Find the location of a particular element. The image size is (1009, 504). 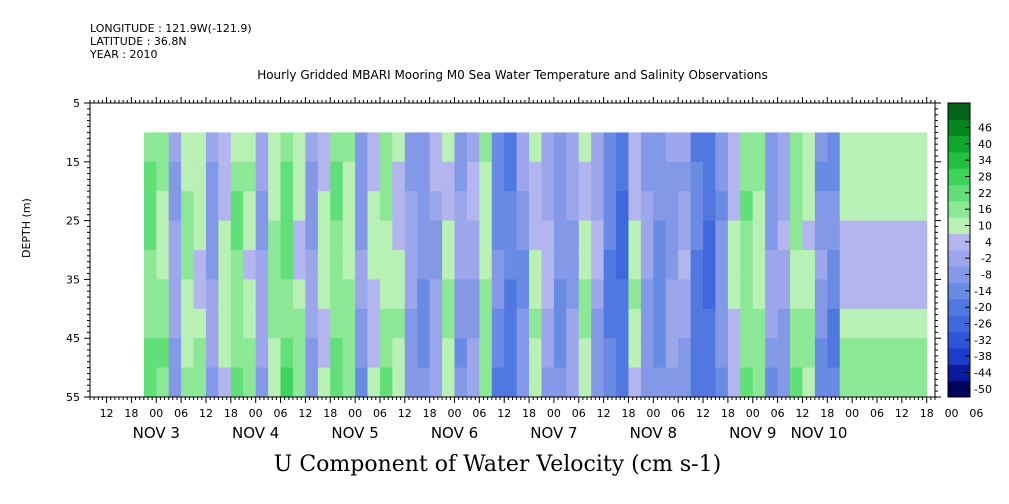

x-day-label: NOV 8 is located at coordinates (653, 433).